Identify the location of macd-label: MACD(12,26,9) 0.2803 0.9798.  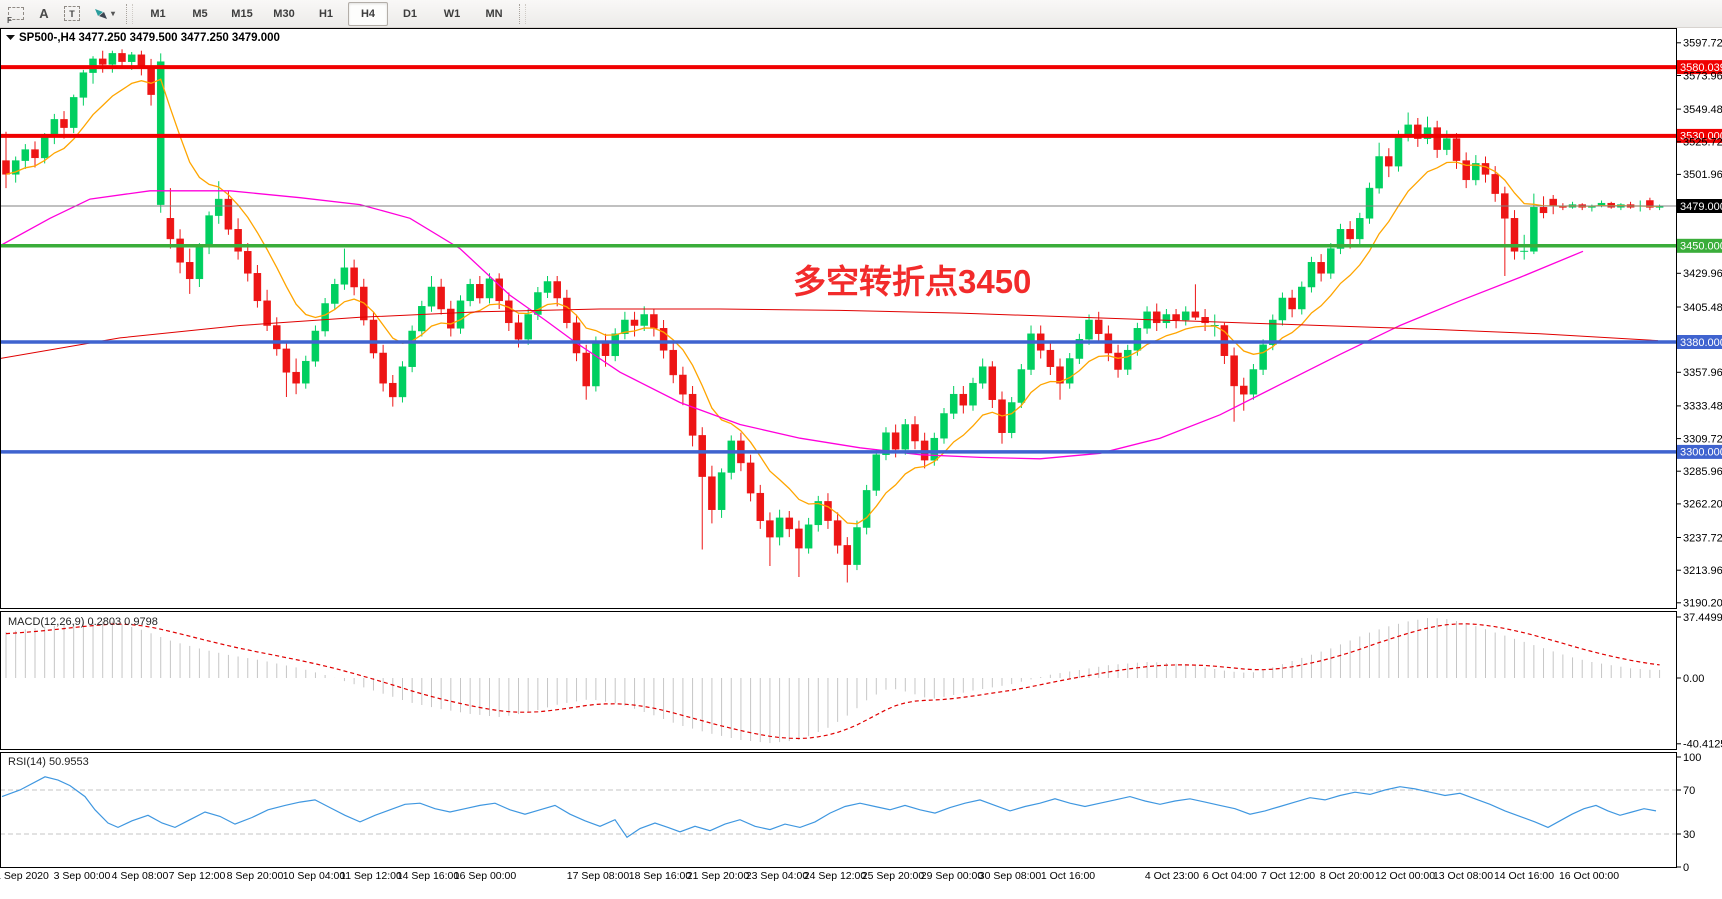
(83, 622).